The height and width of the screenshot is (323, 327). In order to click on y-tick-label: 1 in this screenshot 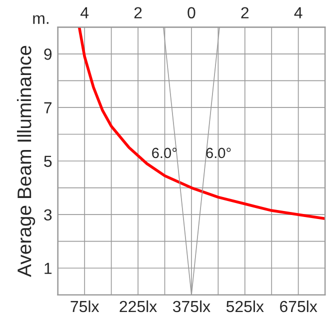, I will do `click(48, 268)`.